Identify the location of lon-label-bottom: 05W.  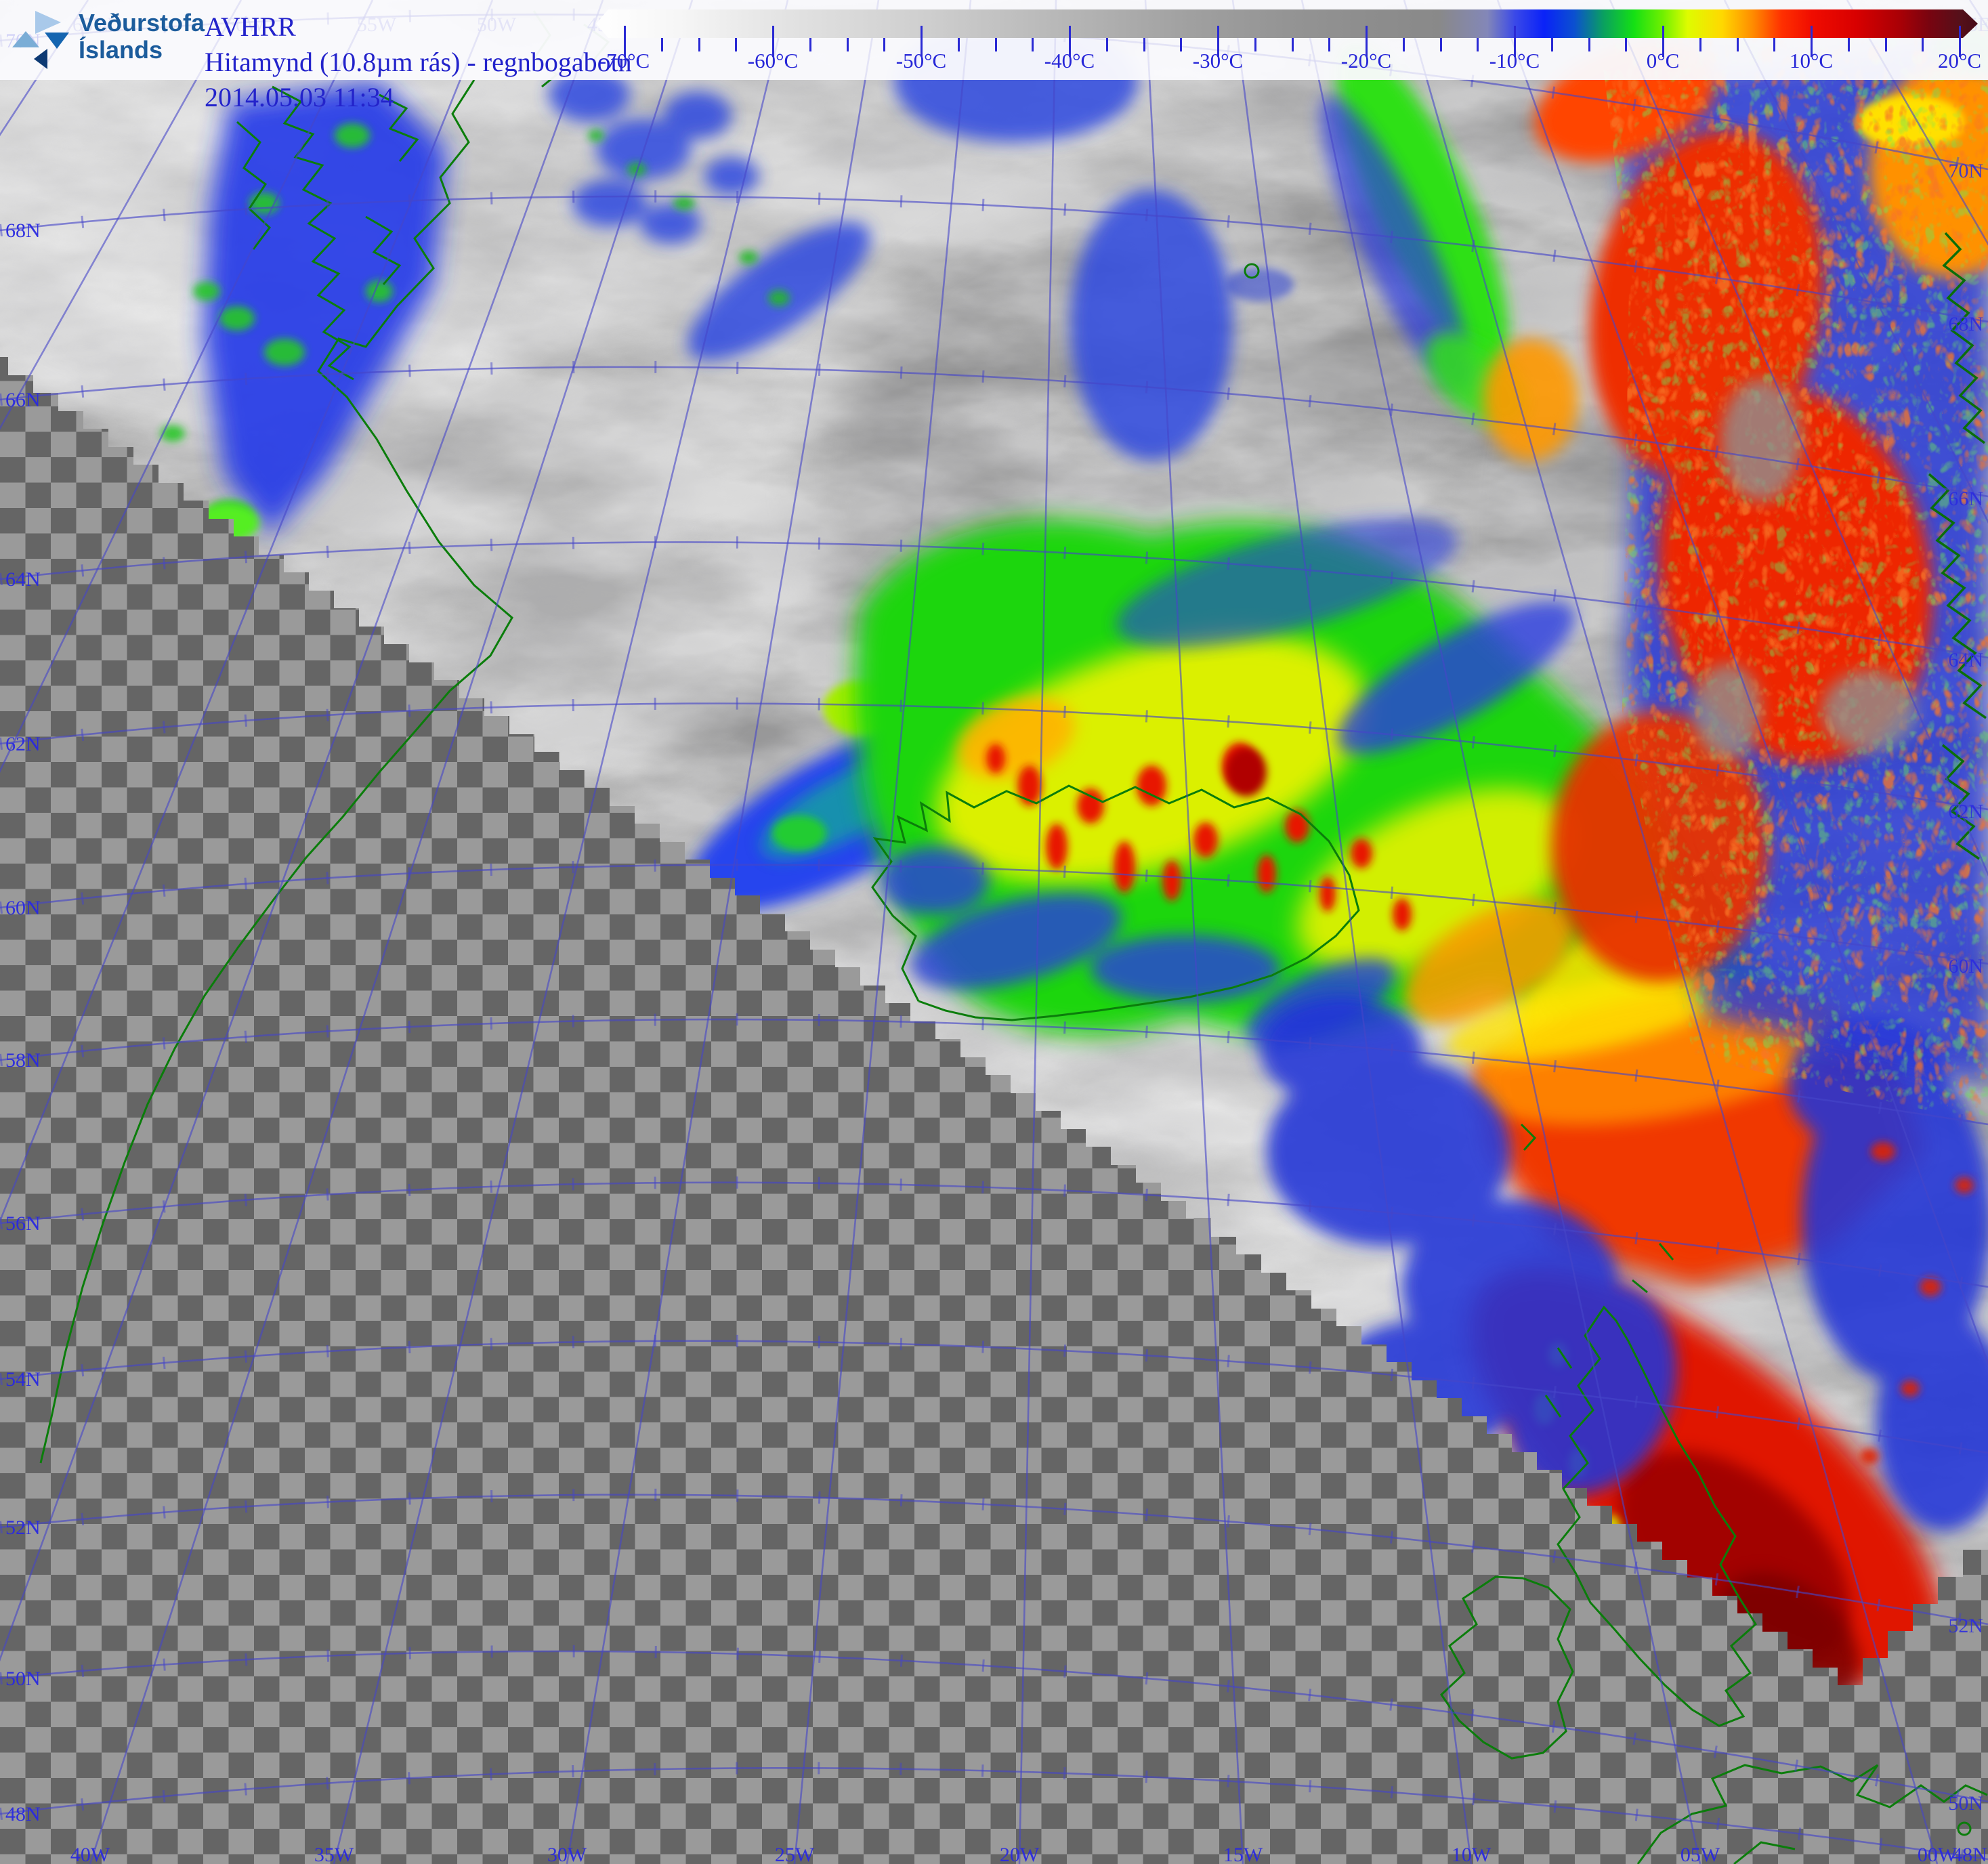
(1700, 1854).